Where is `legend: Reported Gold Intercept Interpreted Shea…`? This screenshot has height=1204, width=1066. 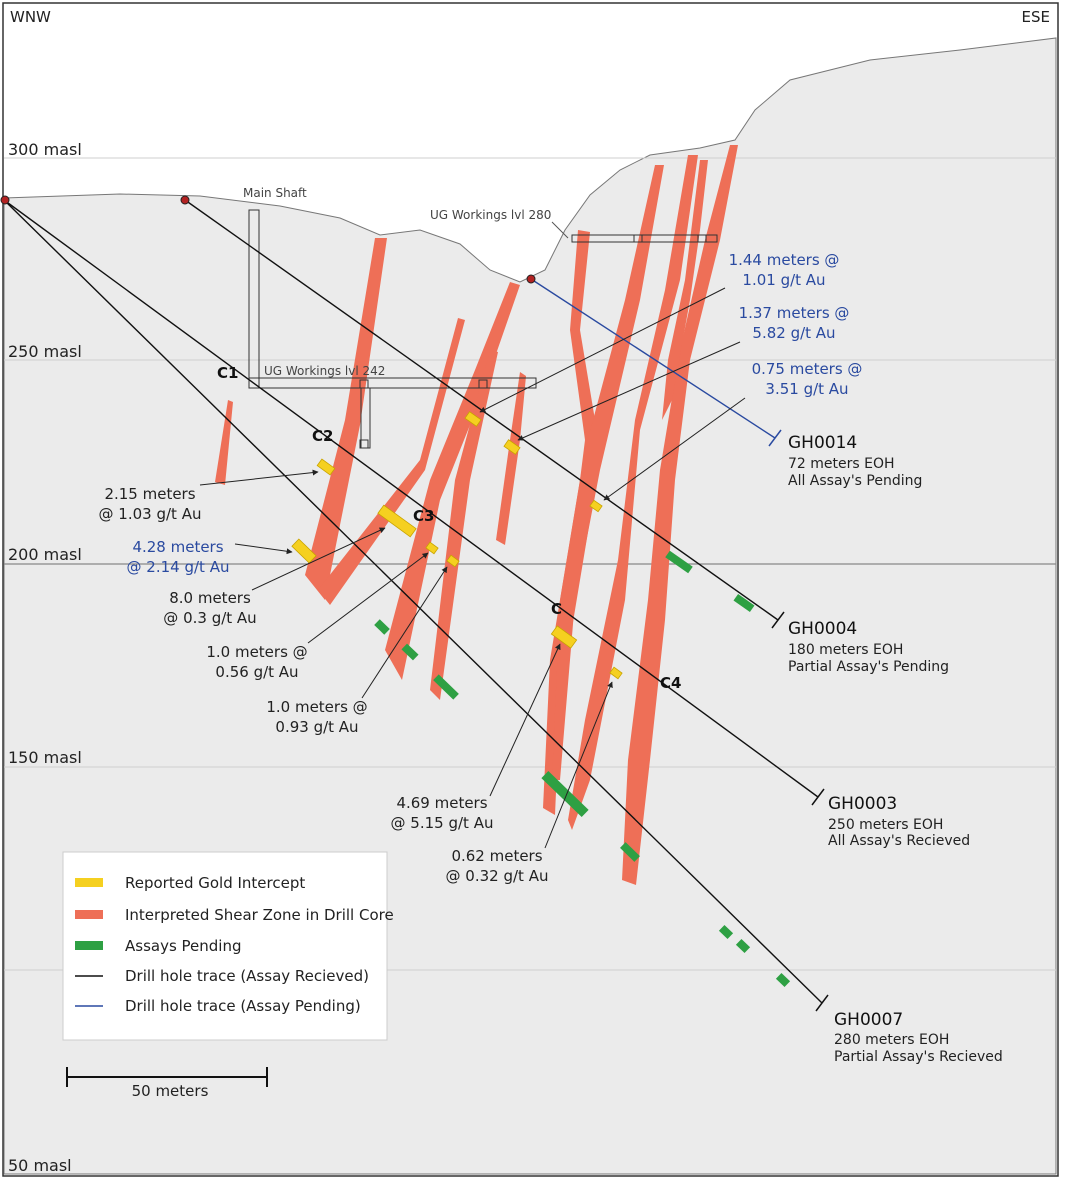 legend: Reported Gold Intercept Interpreted Shea… is located at coordinates (228, 946).